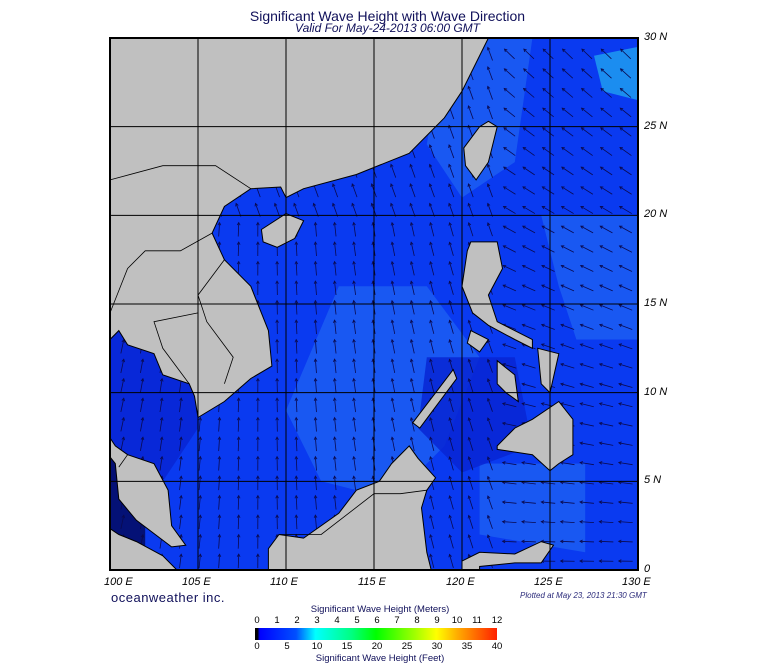  Describe the element at coordinates (407, 646) in the screenshot. I see `colorbar-tick-feet: 25` at that location.